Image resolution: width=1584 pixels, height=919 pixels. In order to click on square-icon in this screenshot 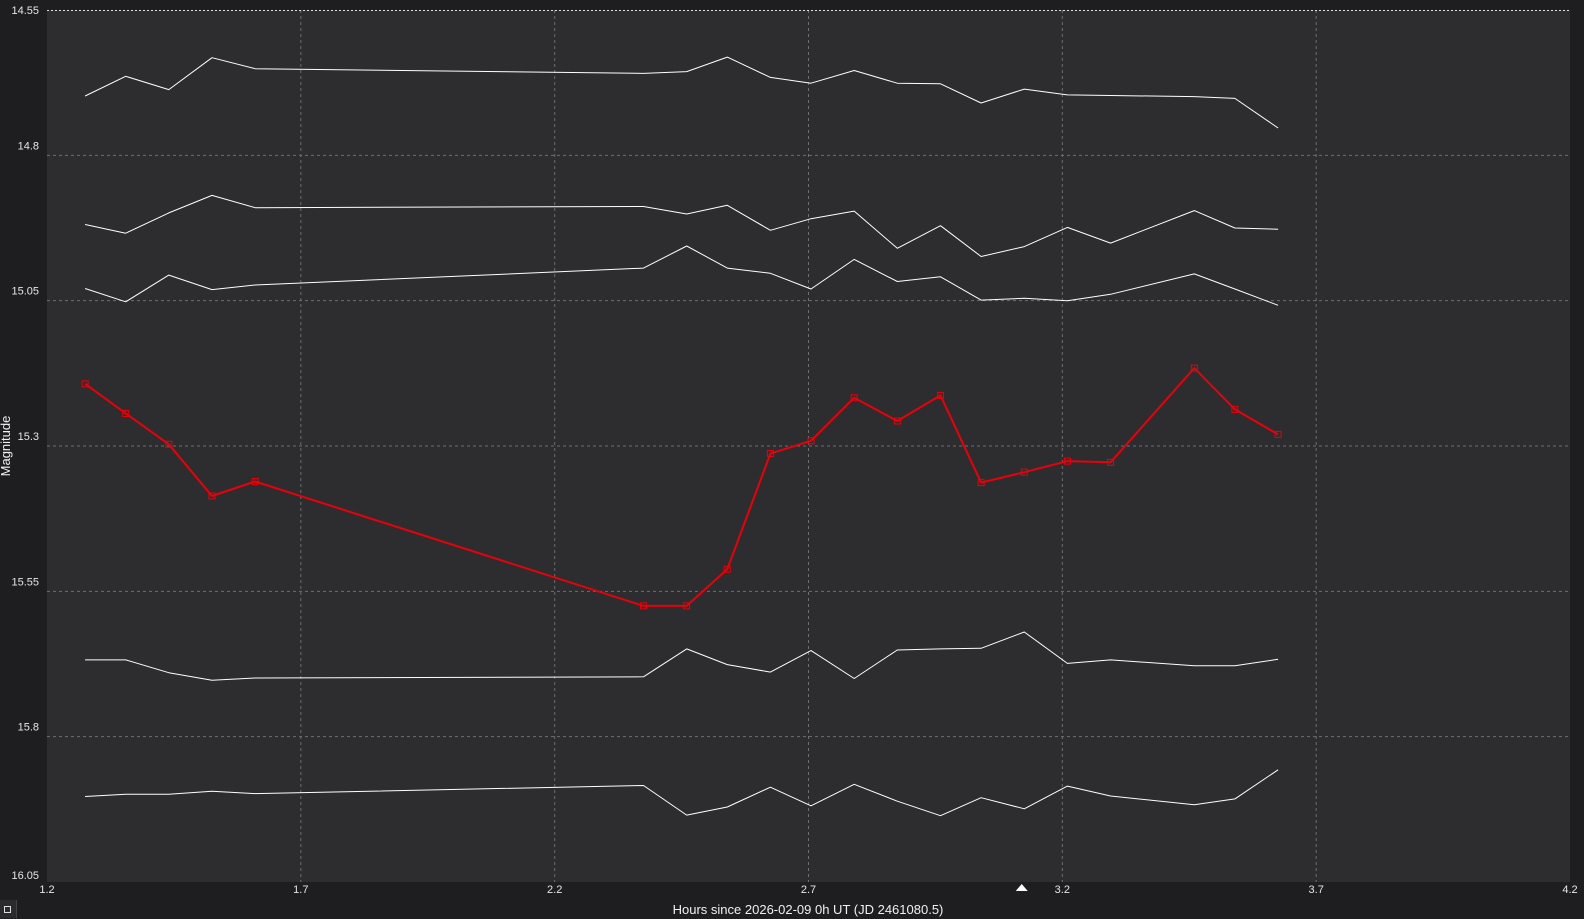, I will do `click(7, 909)`.